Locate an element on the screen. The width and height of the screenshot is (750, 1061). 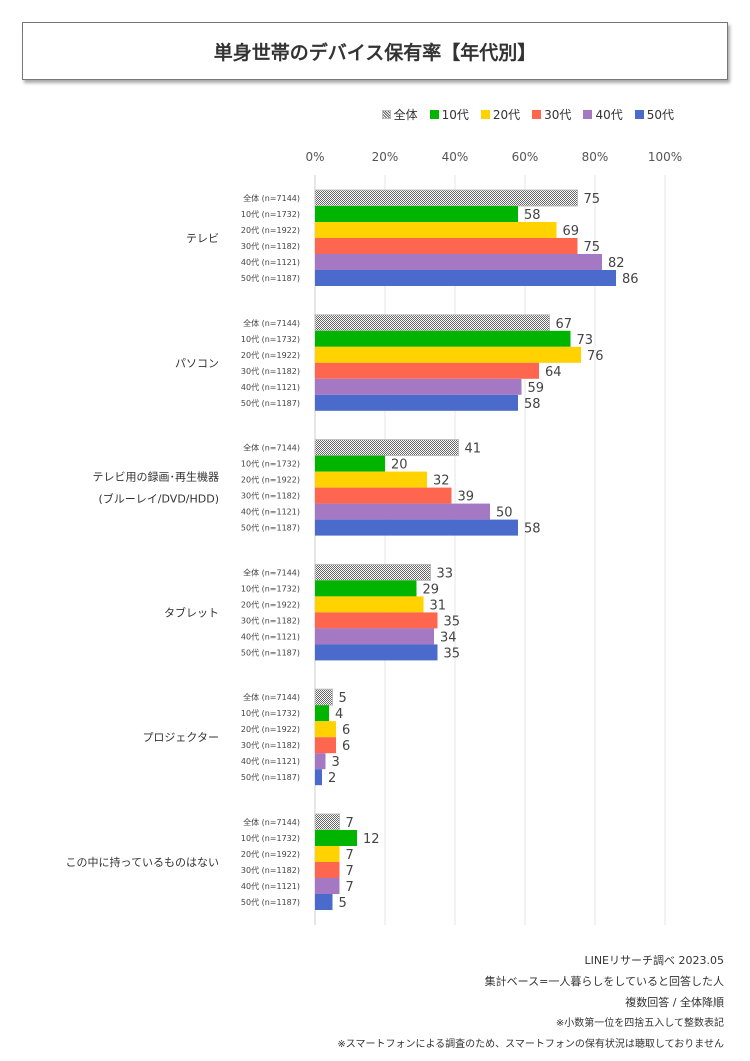
legend-item: 20代 is located at coordinates (500, 114).